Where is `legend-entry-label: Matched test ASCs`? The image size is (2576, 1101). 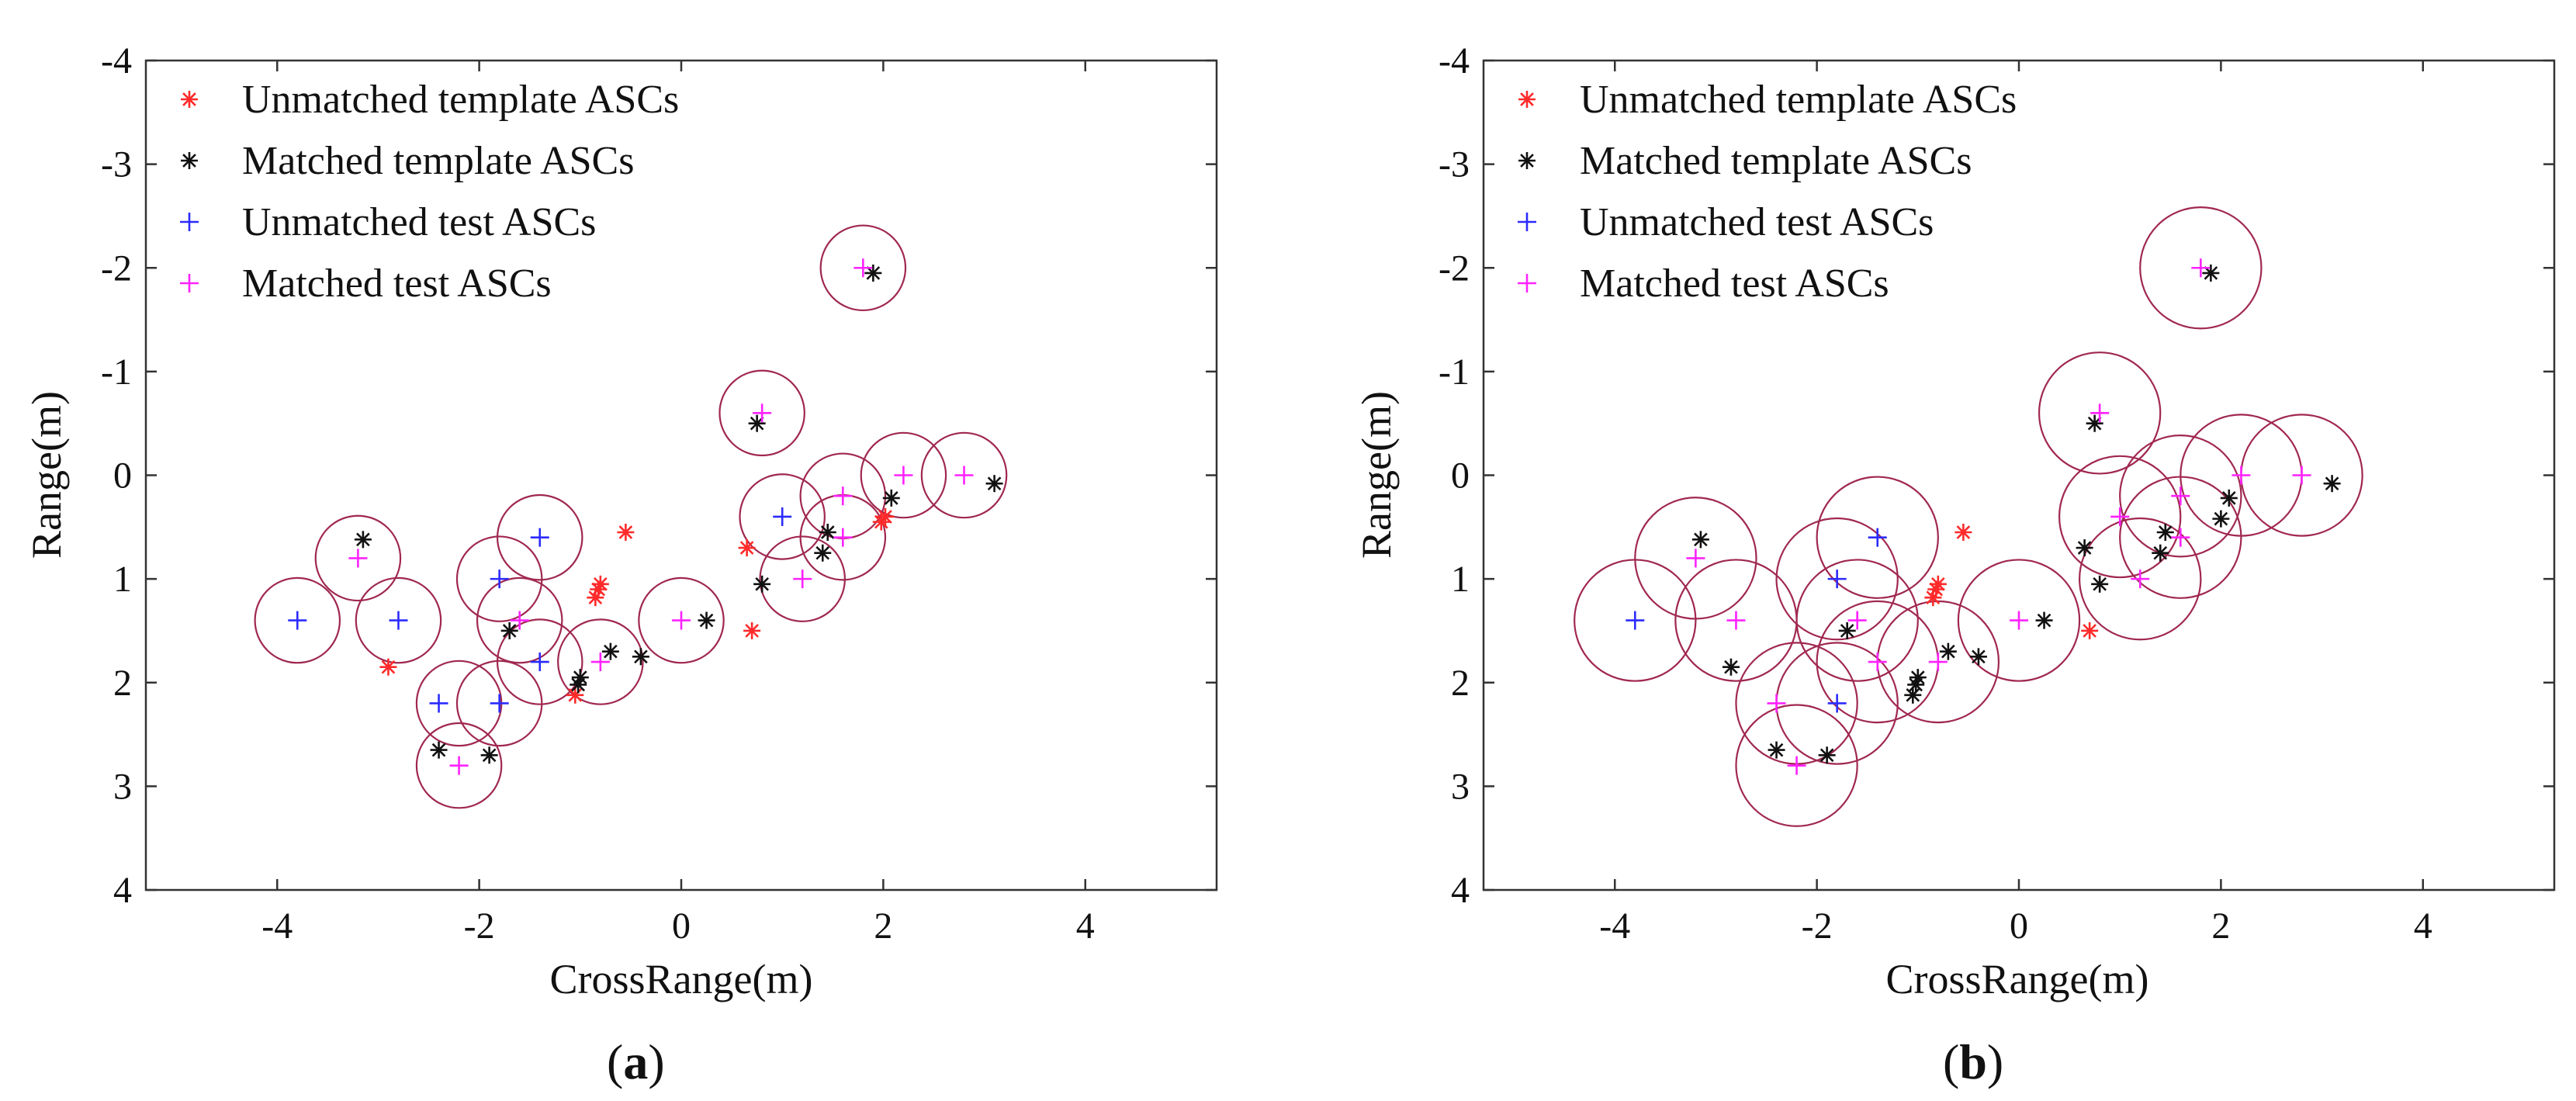 legend-entry-label: Matched test ASCs is located at coordinates (1734, 283).